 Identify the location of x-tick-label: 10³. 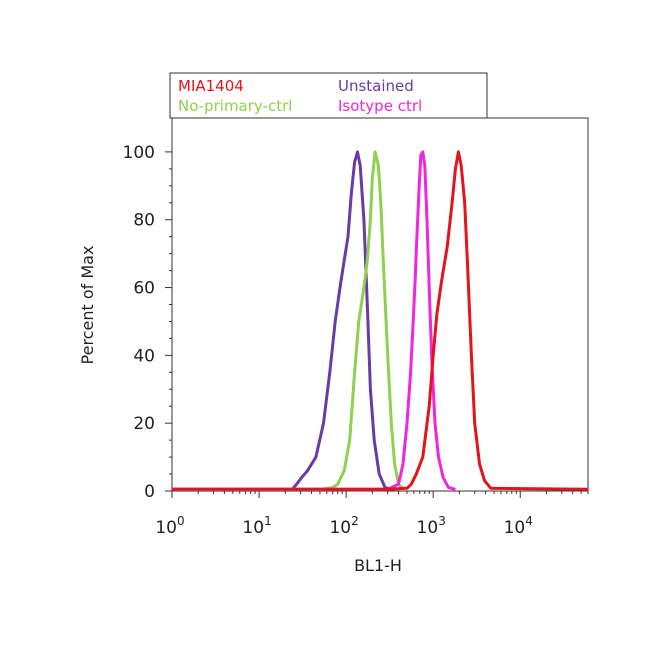
(431, 526).